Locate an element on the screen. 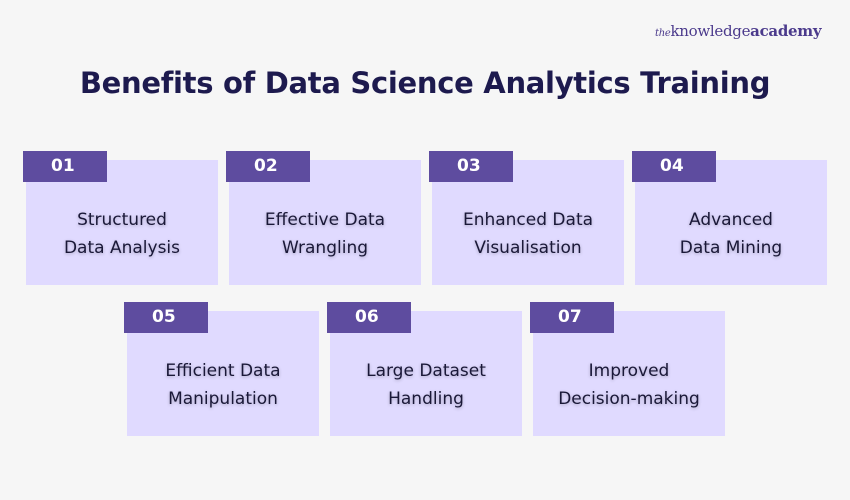 The image size is (850, 500). card-number: 01 is located at coordinates (65, 166).